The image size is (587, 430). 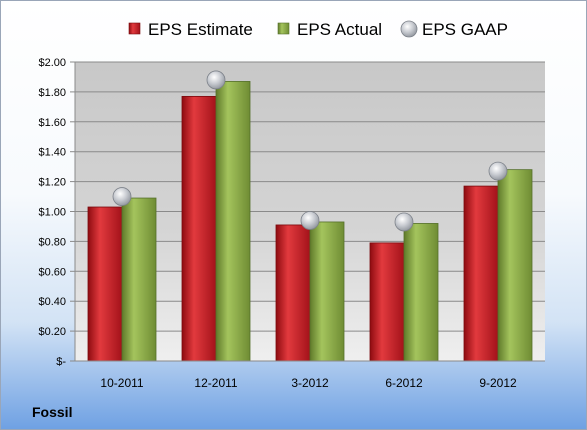 I want to click on x-tick-label: 3-2012, so click(x=310, y=383).